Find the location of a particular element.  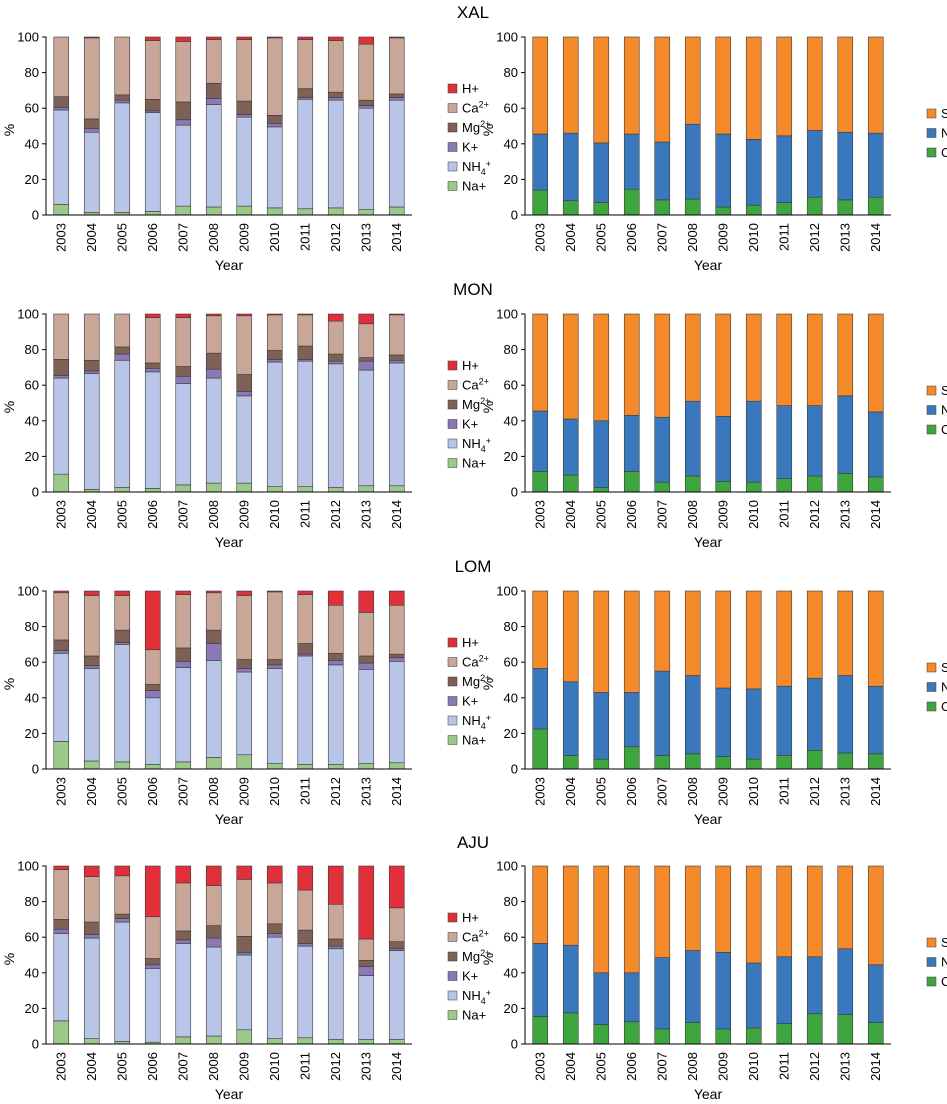

bar-cl-2004 is located at coordinates (570, 762).